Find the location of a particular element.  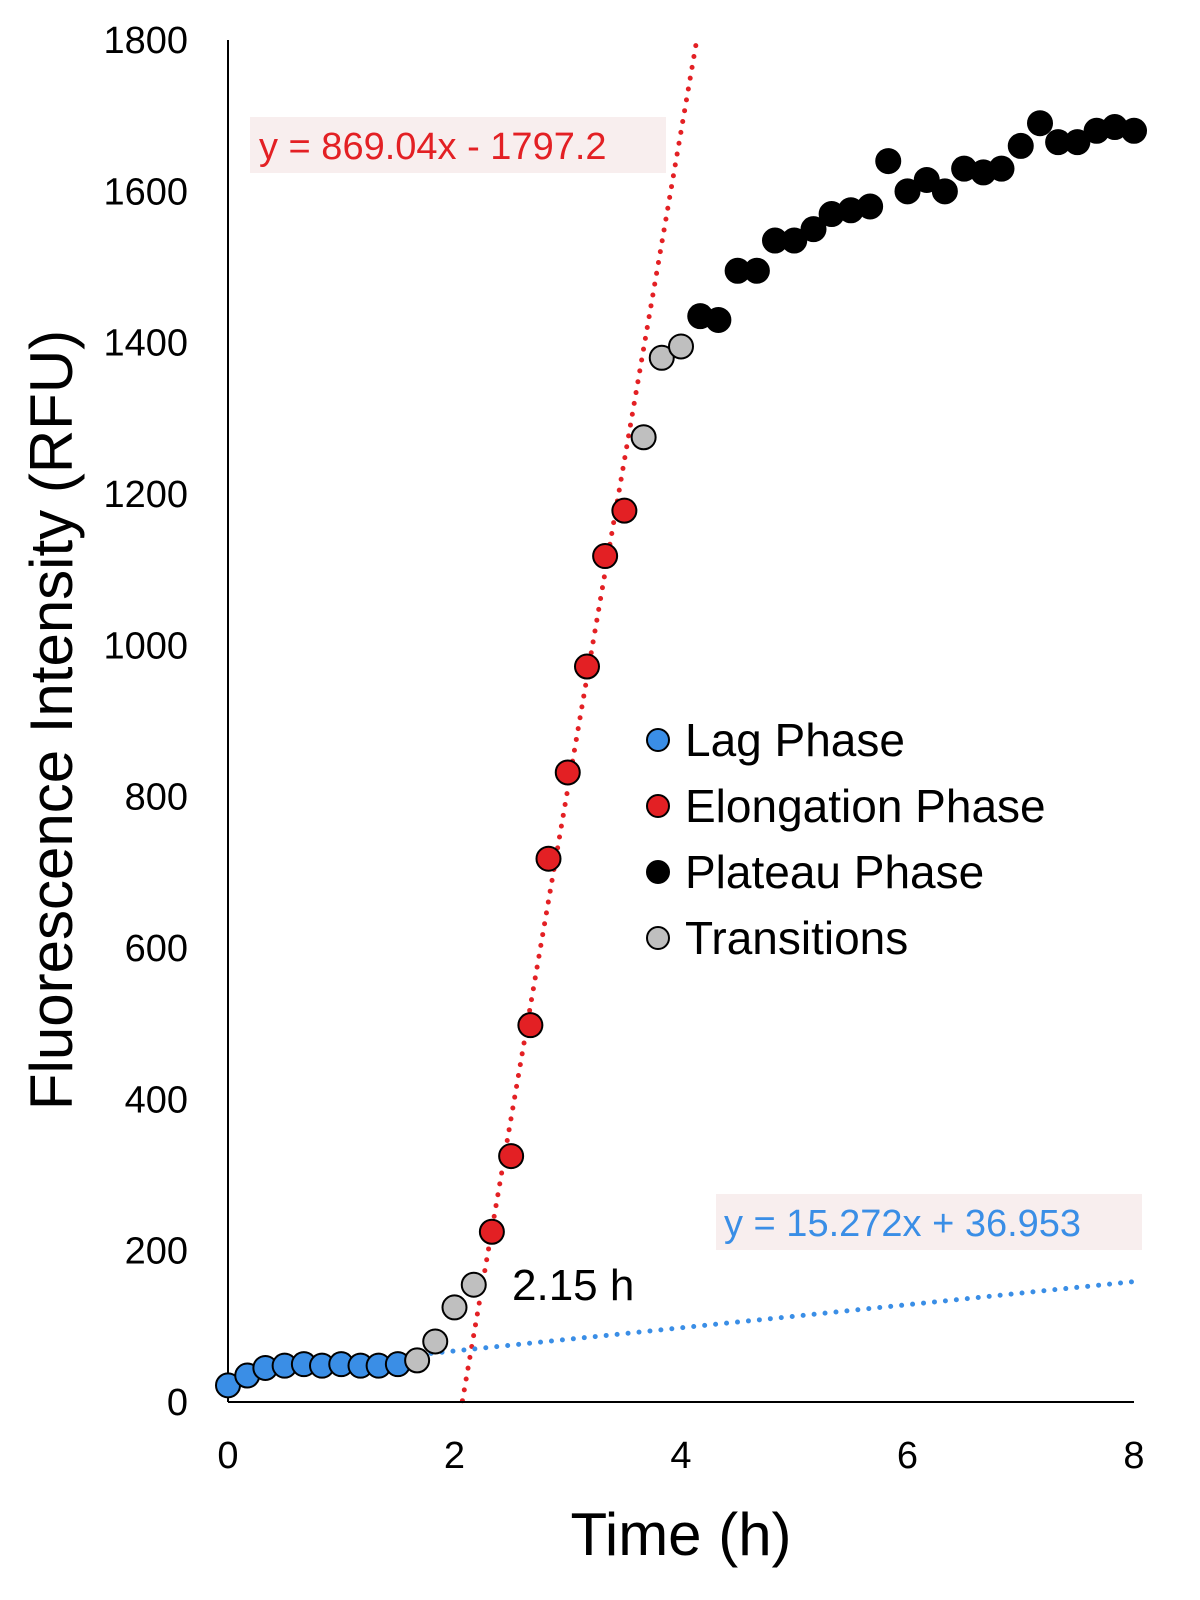

y-tick-label: 600 is located at coordinates (156, 949).